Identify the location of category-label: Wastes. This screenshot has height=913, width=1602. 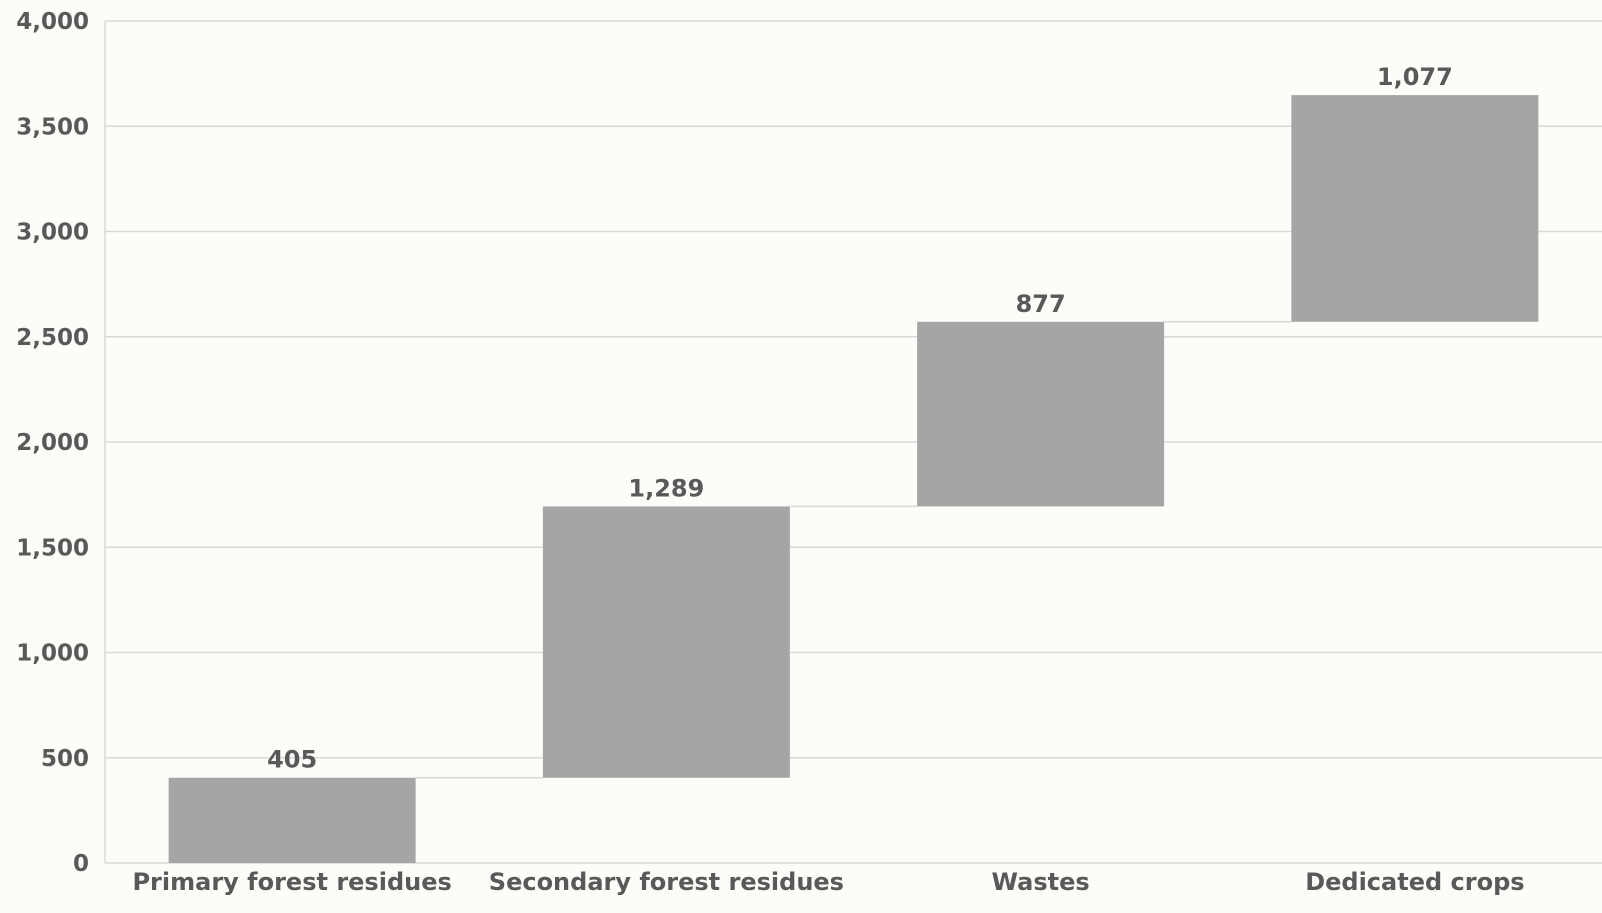
(1041, 882).